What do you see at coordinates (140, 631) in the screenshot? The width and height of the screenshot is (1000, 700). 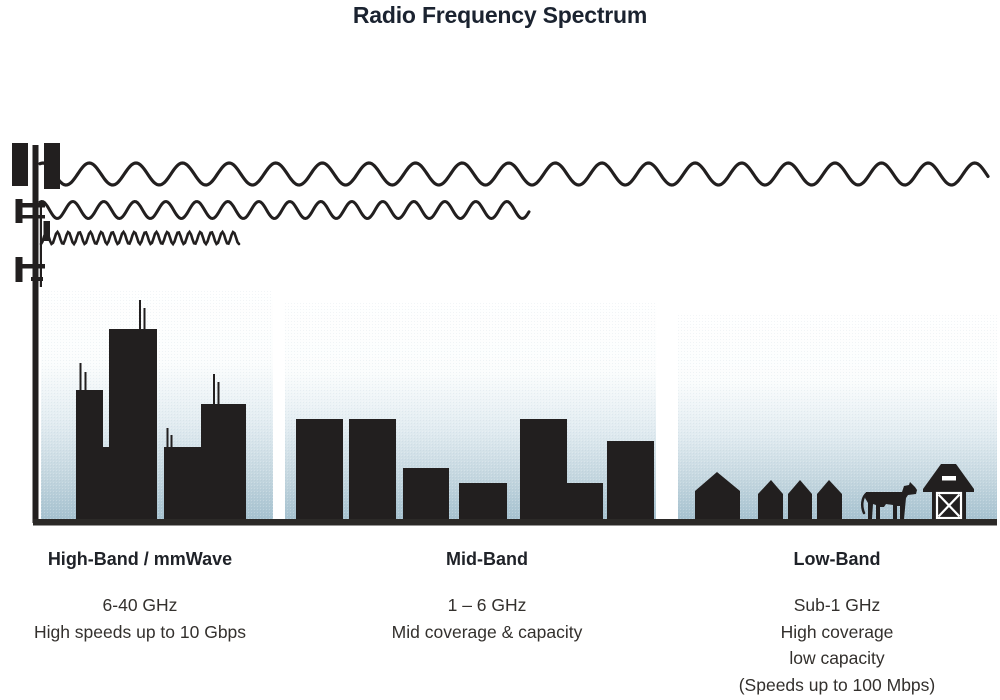 I see `high-band-description: High speeds up to 10 Gbps` at bounding box center [140, 631].